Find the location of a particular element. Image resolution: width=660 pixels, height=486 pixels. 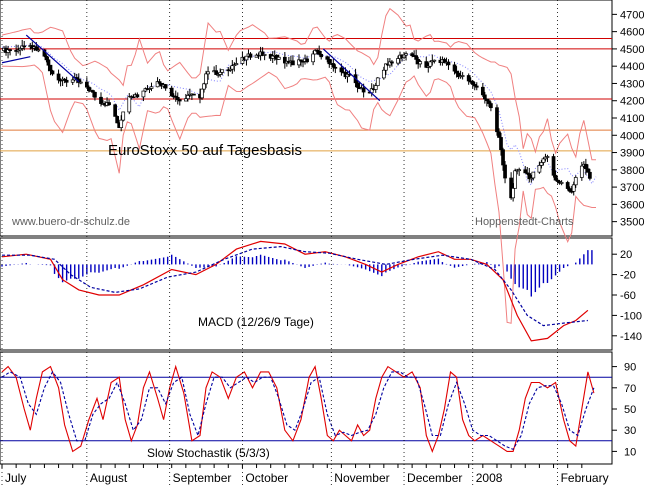

month-label: July is located at coordinates (15, 478).